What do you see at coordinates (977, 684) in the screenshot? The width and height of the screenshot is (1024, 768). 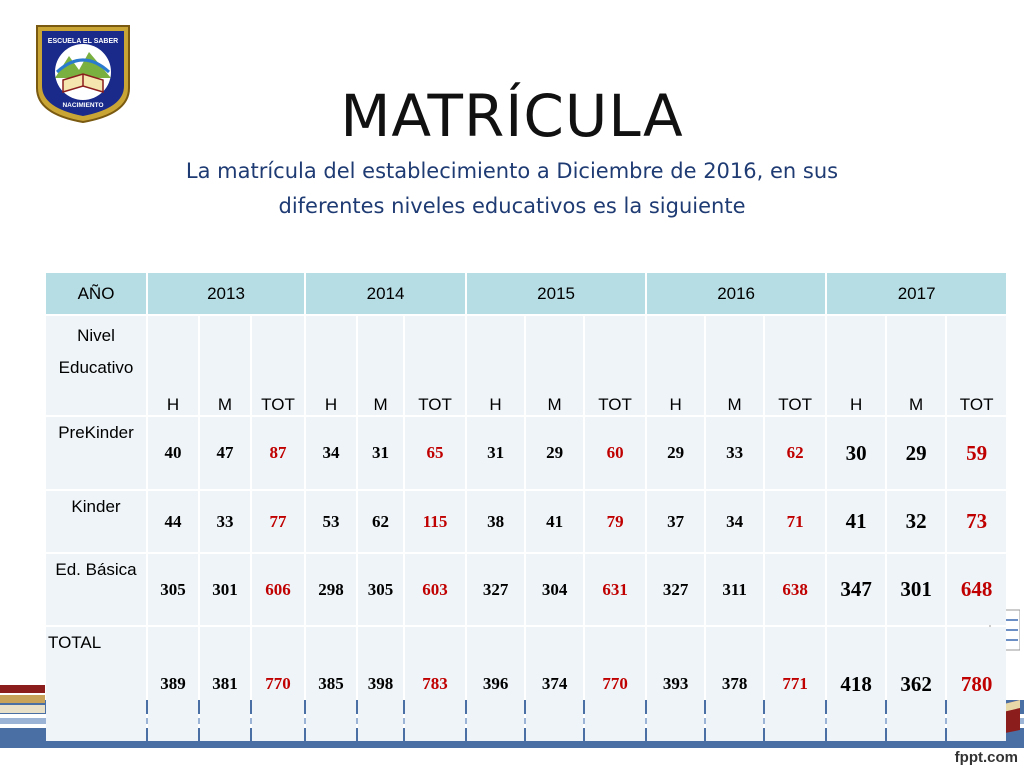 I see `cell-2017-tot: 780` at bounding box center [977, 684].